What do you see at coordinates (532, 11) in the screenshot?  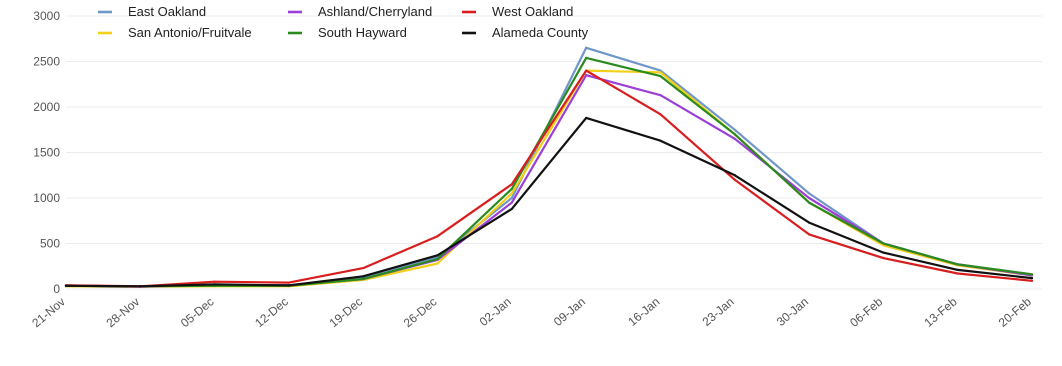 I see `legend-label: West Oakland` at bounding box center [532, 11].